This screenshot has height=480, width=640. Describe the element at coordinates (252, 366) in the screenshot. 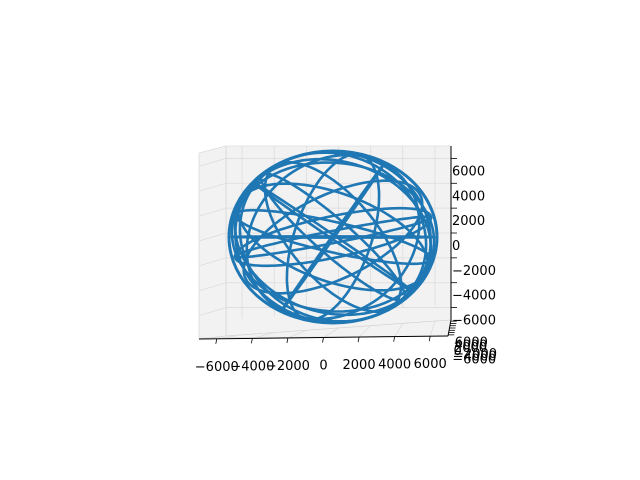

I see `x-tick-label: −4000` at that location.